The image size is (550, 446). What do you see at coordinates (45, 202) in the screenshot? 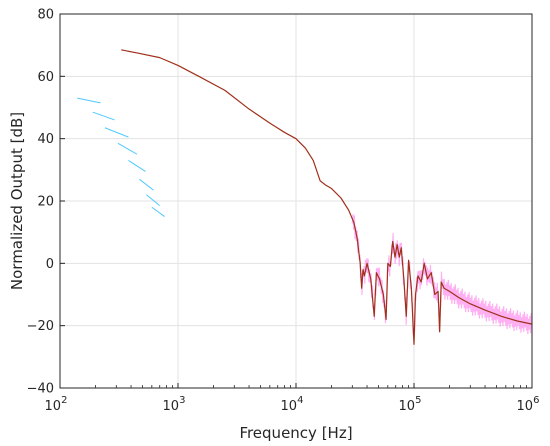
I see `y-tick-label: 20` at bounding box center [45, 202].